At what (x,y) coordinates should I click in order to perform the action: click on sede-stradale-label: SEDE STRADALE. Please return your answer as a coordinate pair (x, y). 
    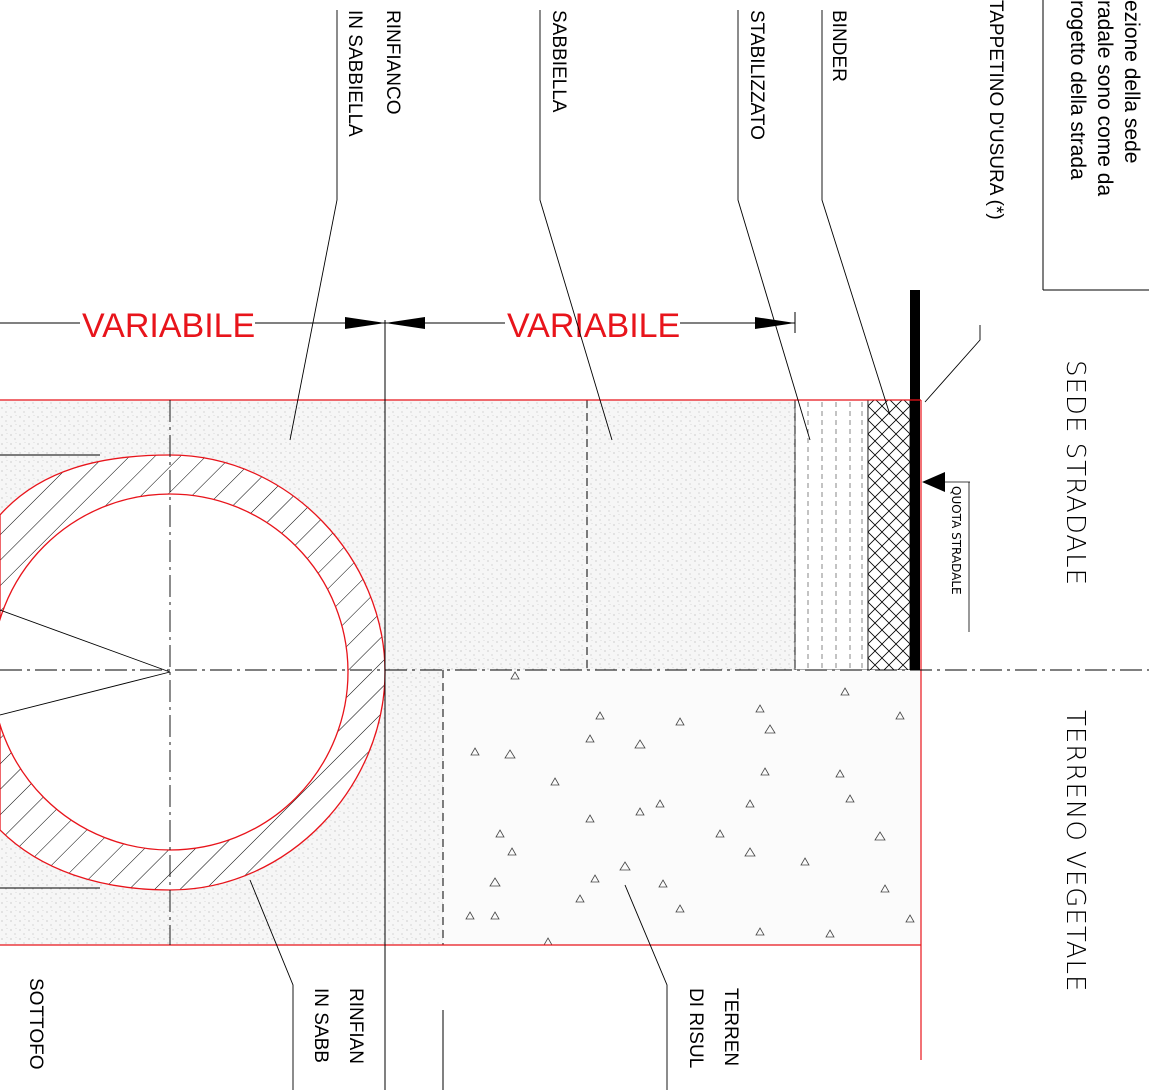
    Looking at the image, I should click on (1075, 473).